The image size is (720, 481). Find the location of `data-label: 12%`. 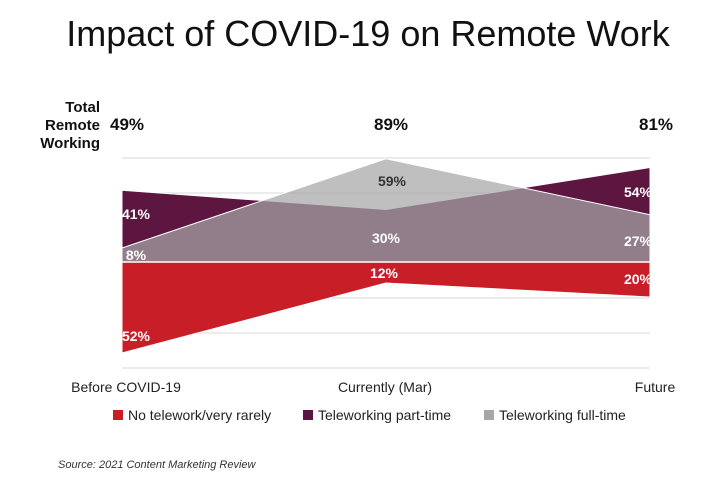

data-label: 12% is located at coordinates (384, 273).